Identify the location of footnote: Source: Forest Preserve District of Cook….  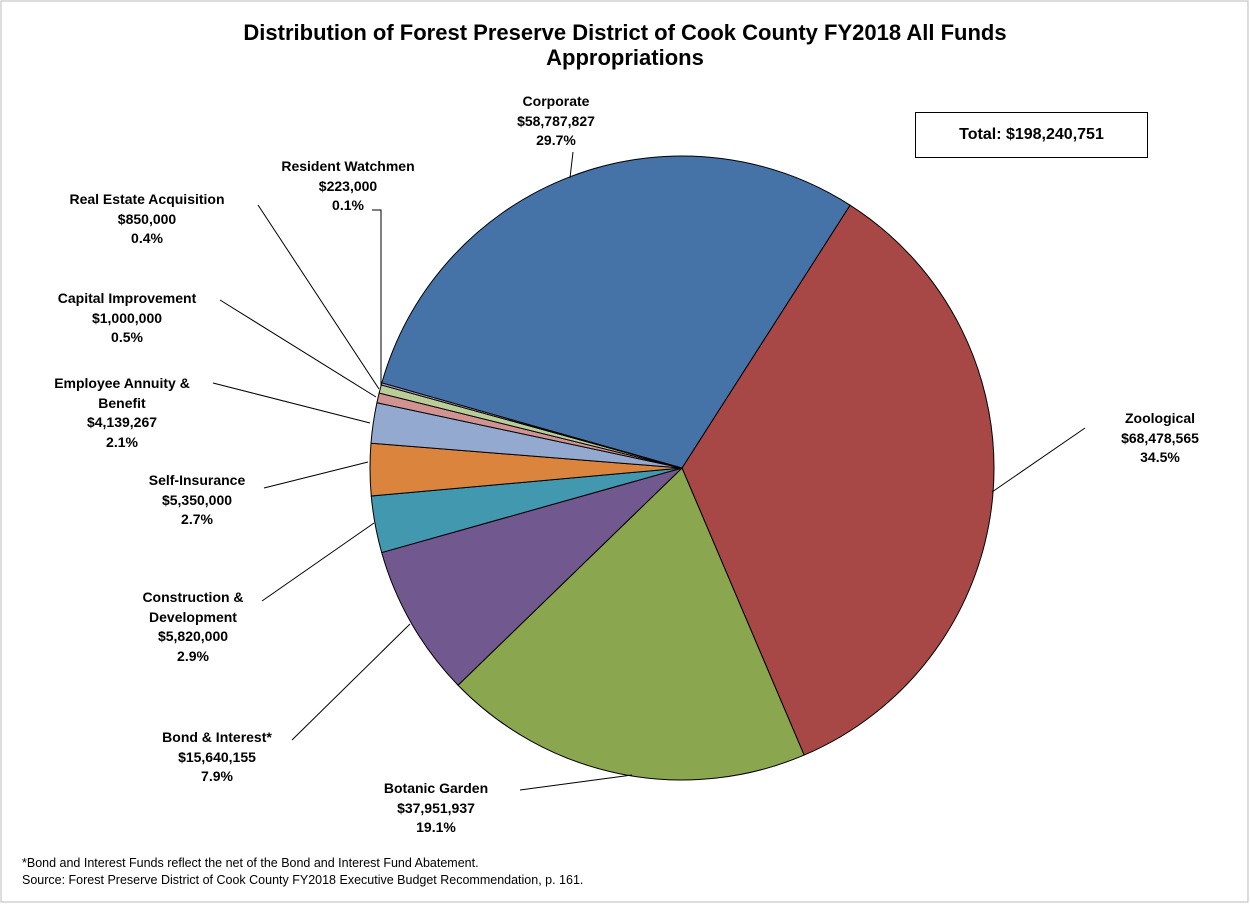
(303, 880).